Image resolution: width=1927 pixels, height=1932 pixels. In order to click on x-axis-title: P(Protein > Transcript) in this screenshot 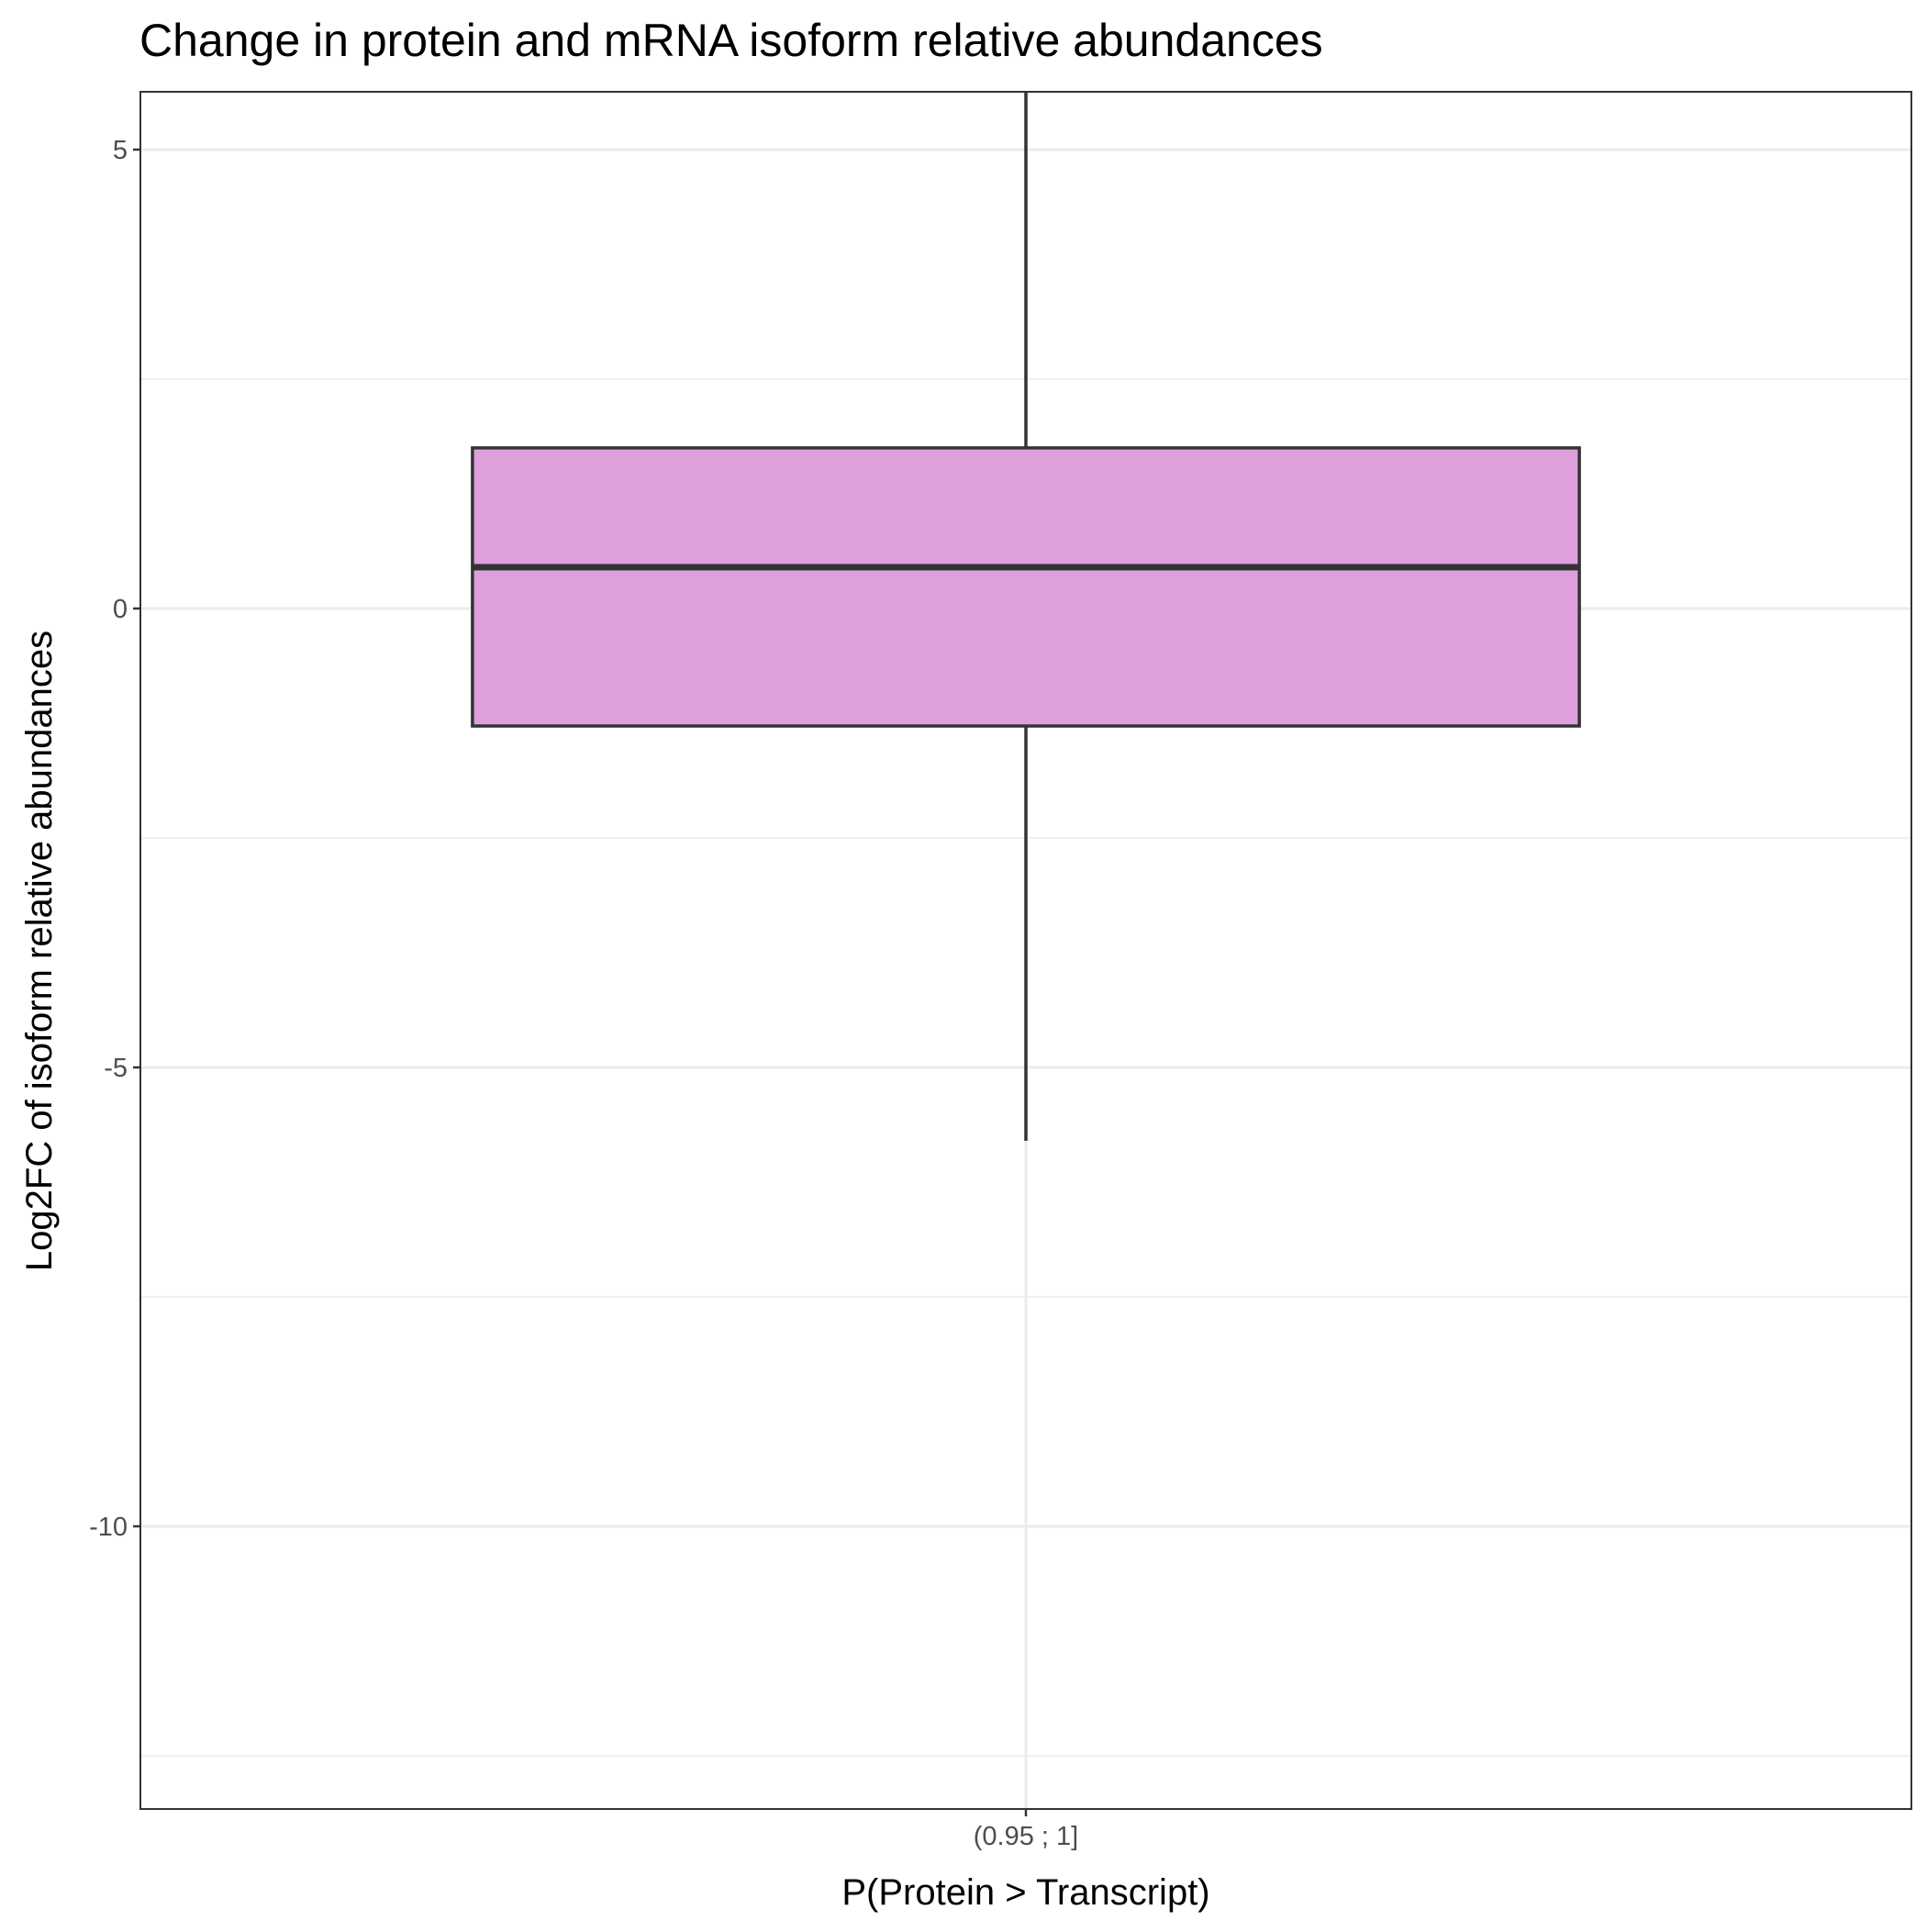, I will do `click(1025, 1892)`.